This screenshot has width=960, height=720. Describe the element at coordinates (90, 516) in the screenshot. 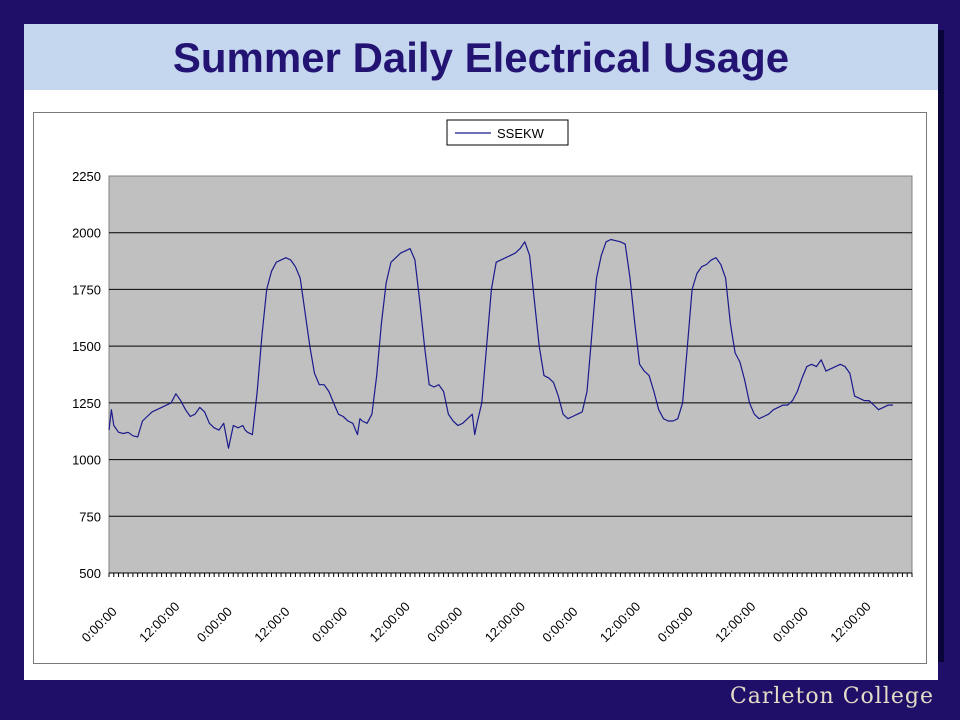

I see `y-tick-label: 750` at that location.